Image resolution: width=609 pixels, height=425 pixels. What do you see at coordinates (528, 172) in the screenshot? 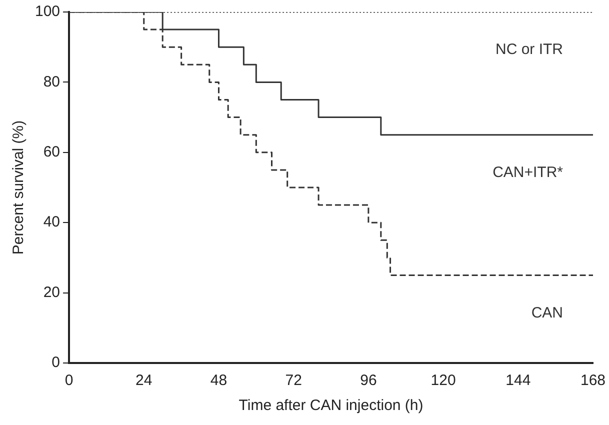
I see `series-label: CAN+ITR*` at bounding box center [528, 172].